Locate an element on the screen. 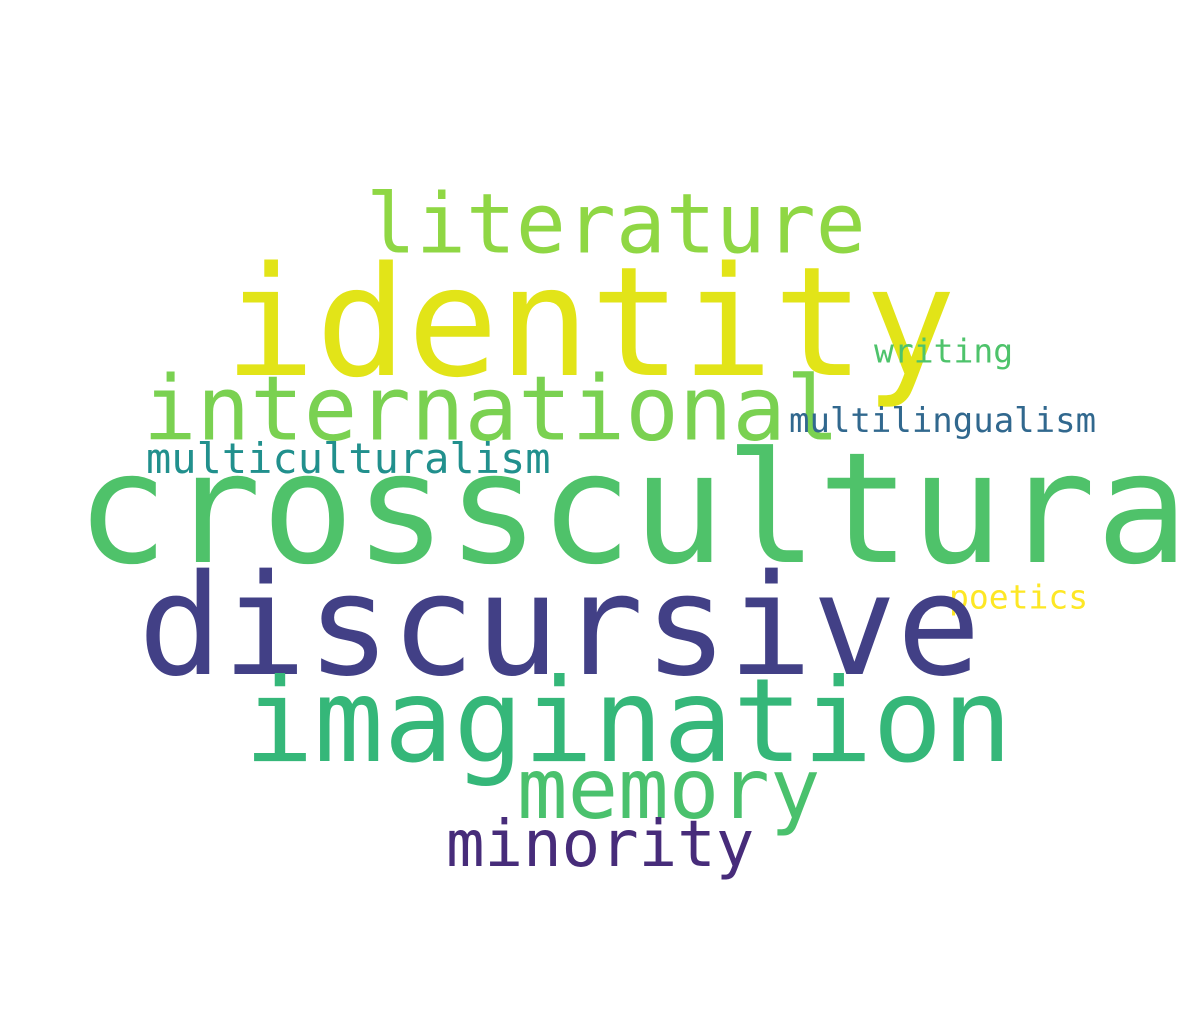  word-memory: memory is located at coordinates (669, 789).